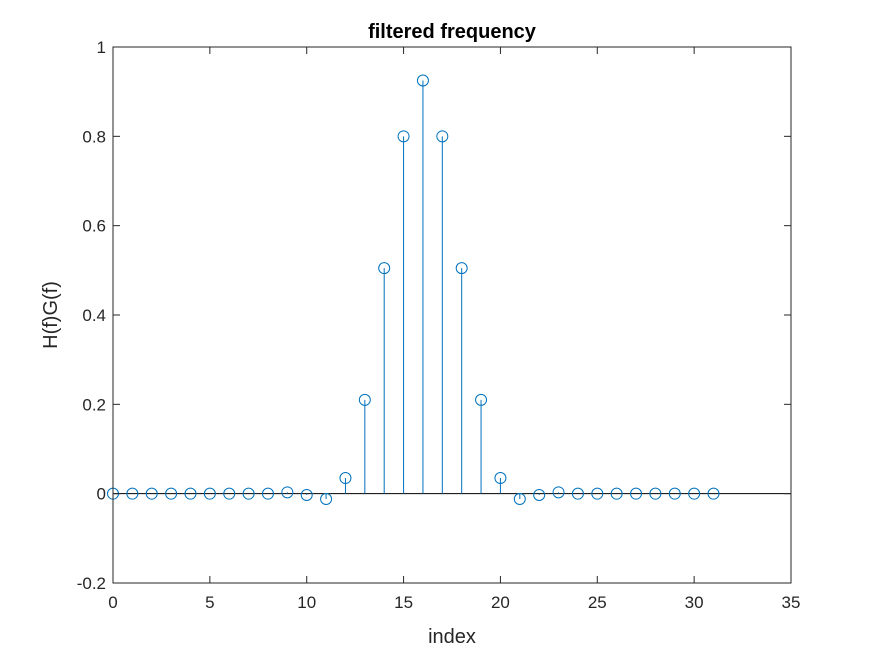 The image size is (875, 656). What do you see at coordinates (51, 315) in the screenshot?
I see `y-axis-label: H(f)G(f)` at bounding box center [51, 315].